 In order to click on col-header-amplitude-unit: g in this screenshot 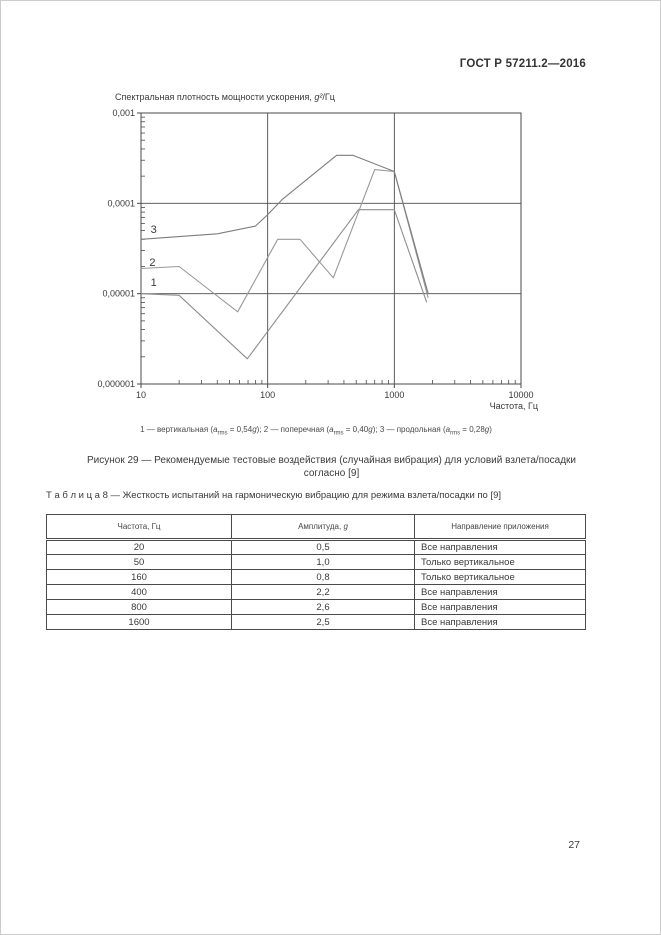, I will do `click(345, 526)`.